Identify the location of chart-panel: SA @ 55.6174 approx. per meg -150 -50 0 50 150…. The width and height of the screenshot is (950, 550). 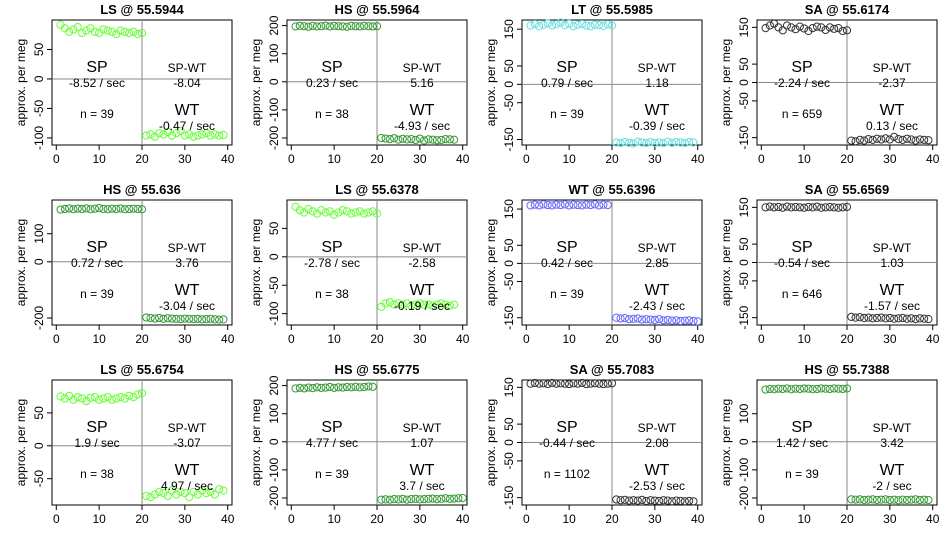
(826, 91).